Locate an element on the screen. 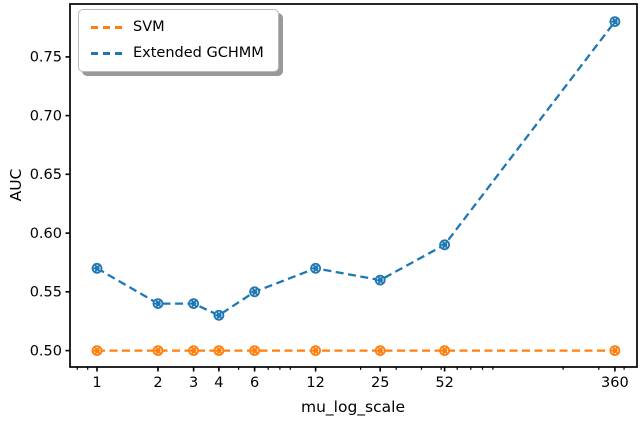 The image size is (640, 421). x-axis-tick-label: 1 is located at coordinates (96, 383).